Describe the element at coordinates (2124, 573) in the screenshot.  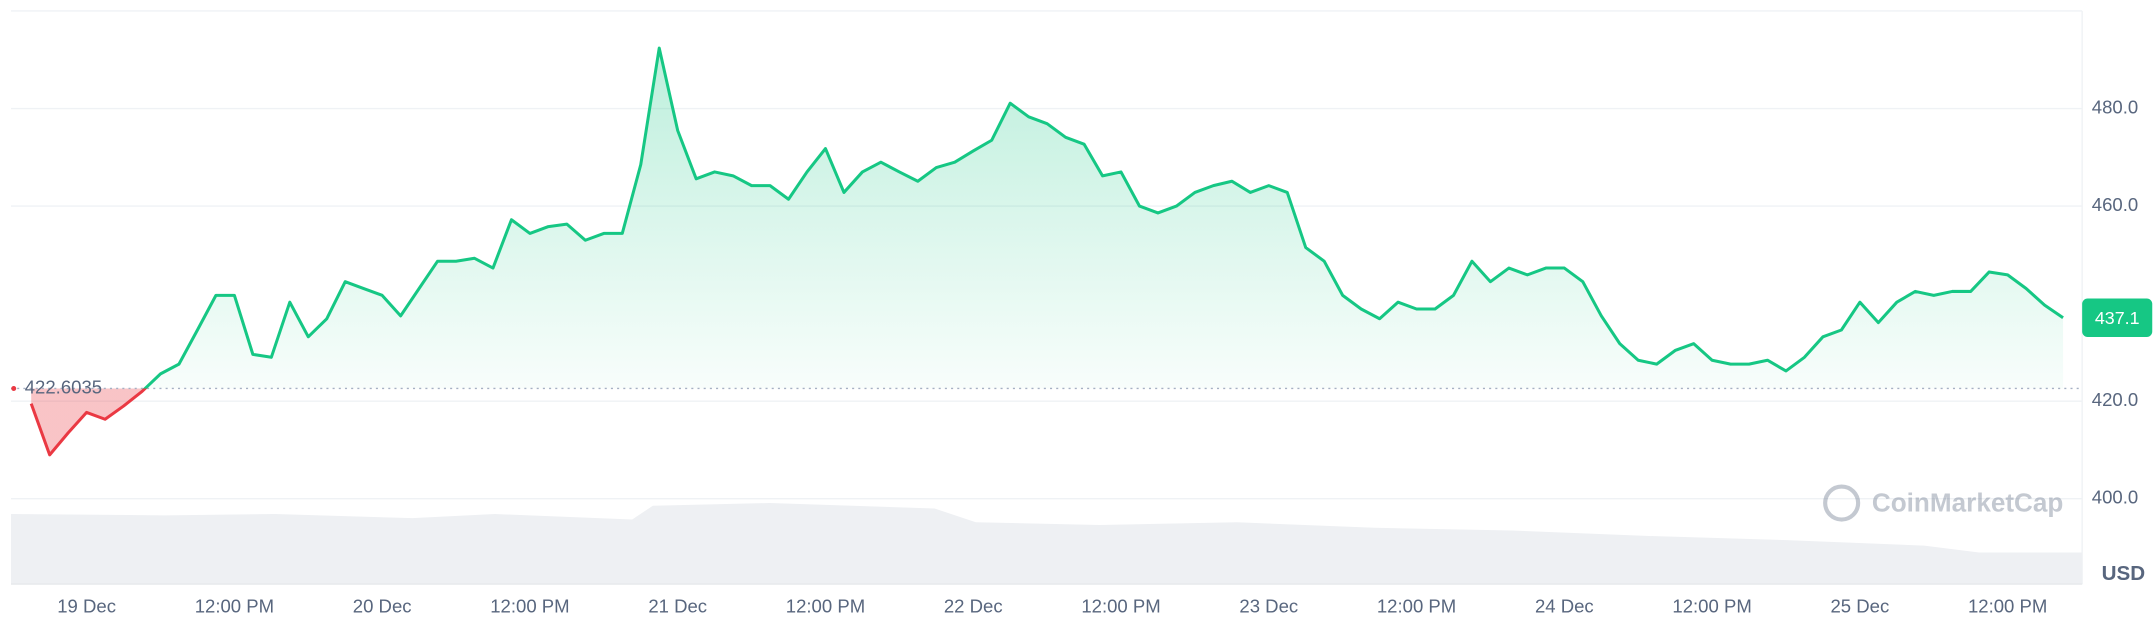
I see `y-unit: USD` at that location.